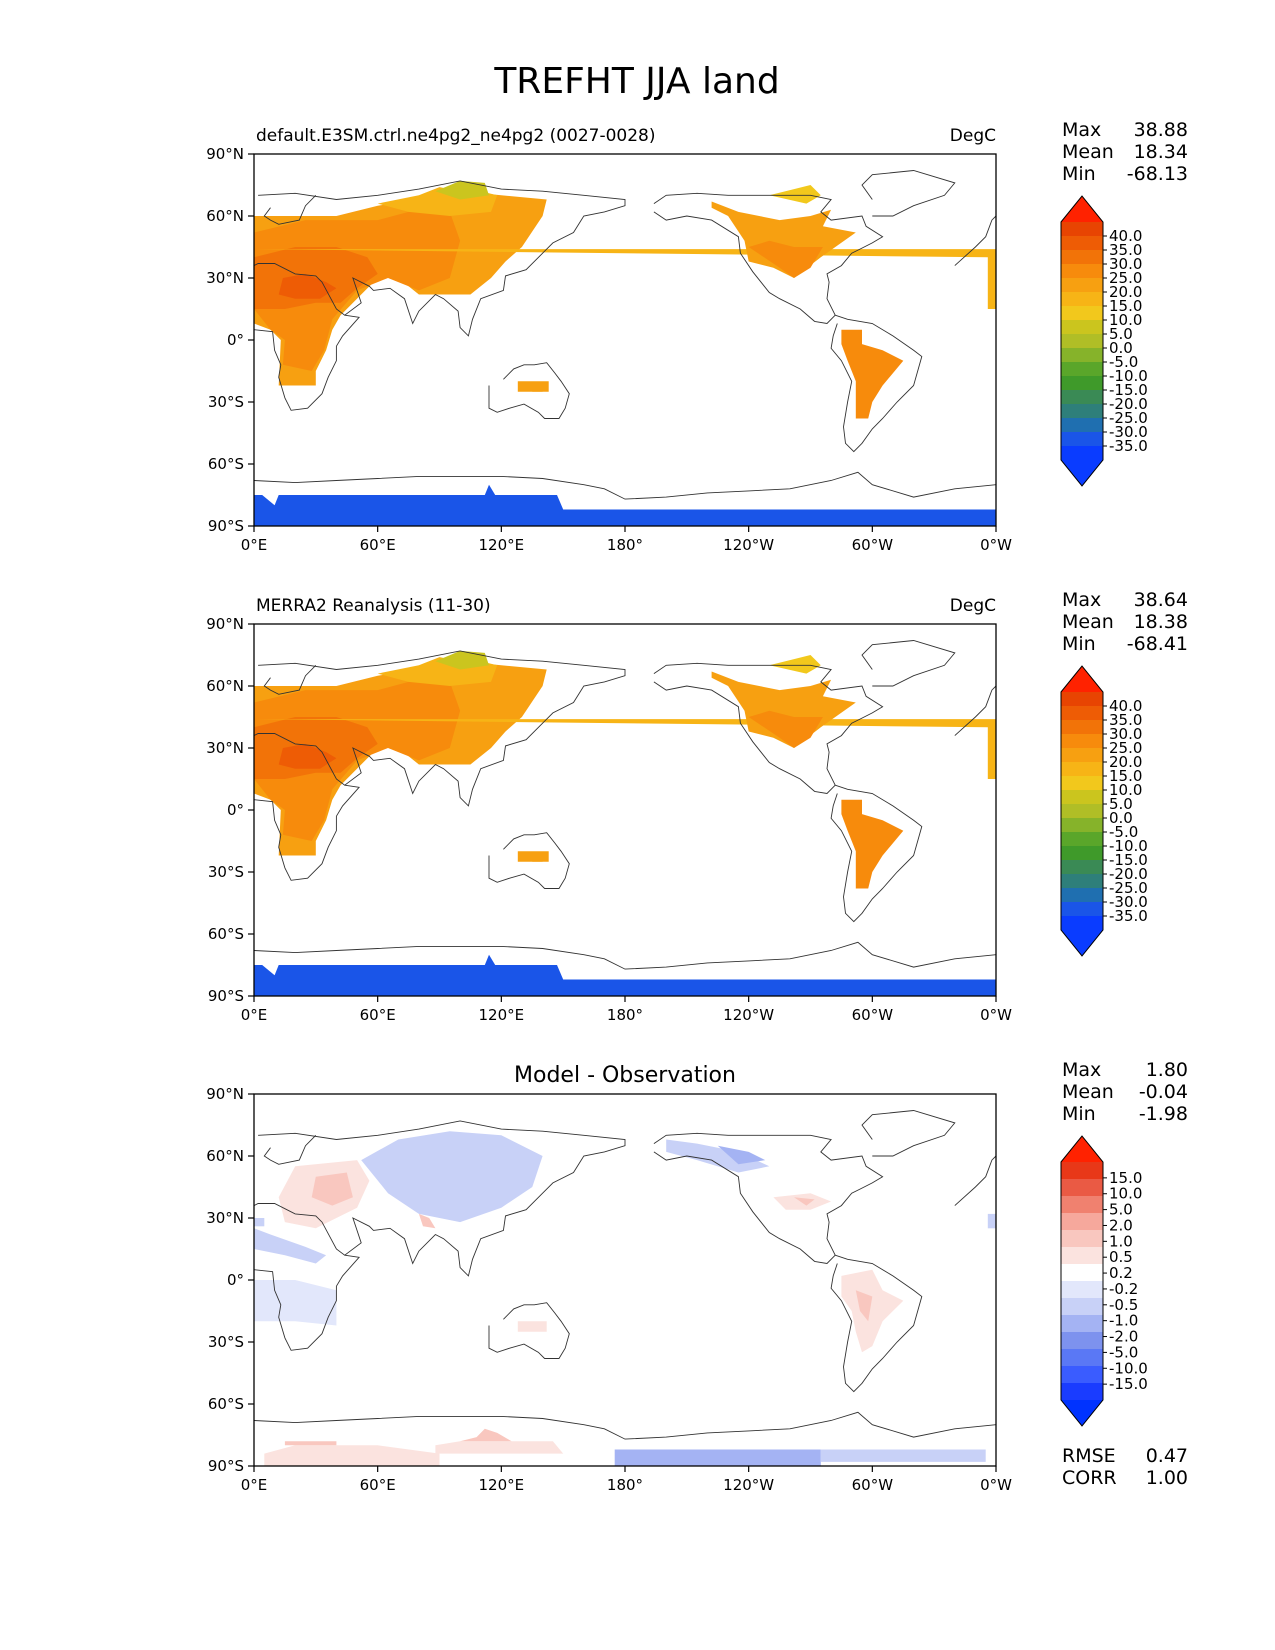  Describe the element at coordinates (378, 545) in the screenshot. I see `x-tick-label: 60°E` at that location.